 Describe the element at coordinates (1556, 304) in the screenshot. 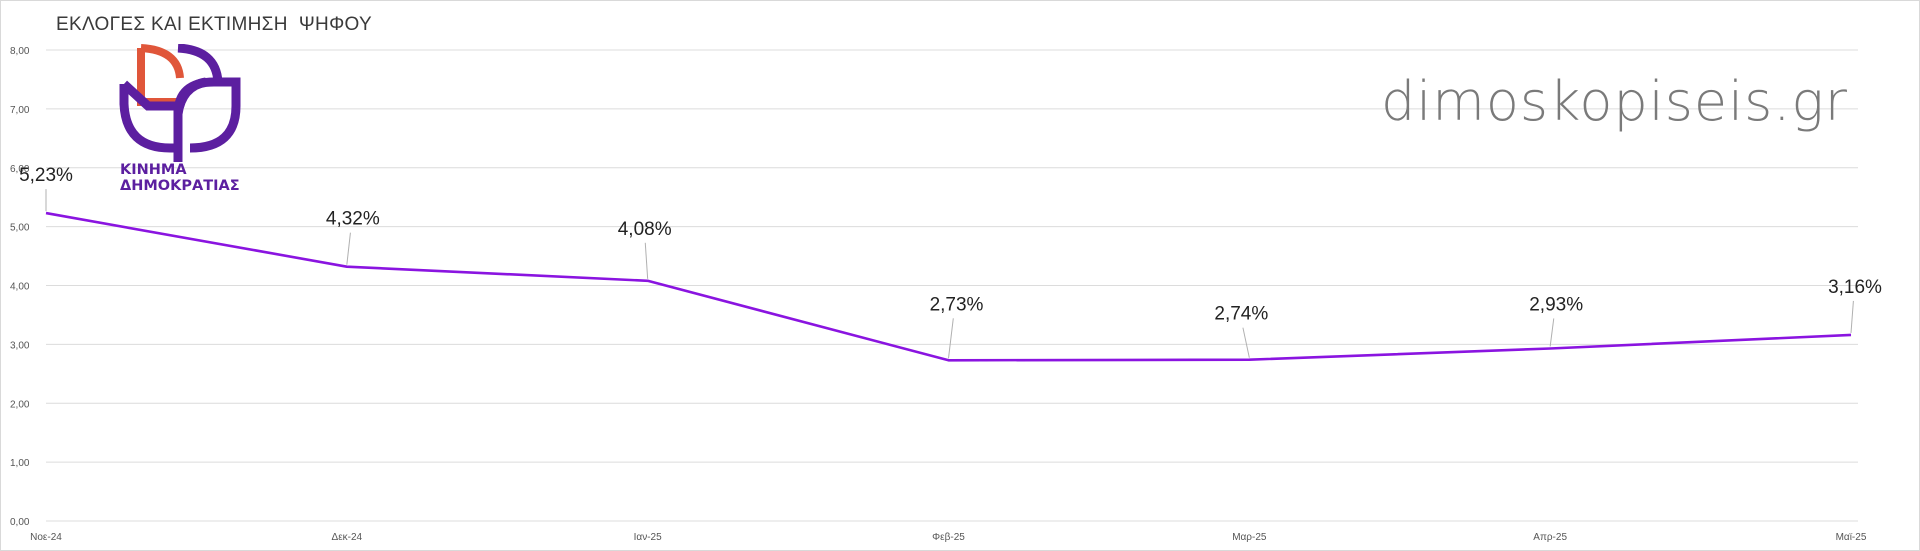

I see `data-label: 2,93%` at that location.